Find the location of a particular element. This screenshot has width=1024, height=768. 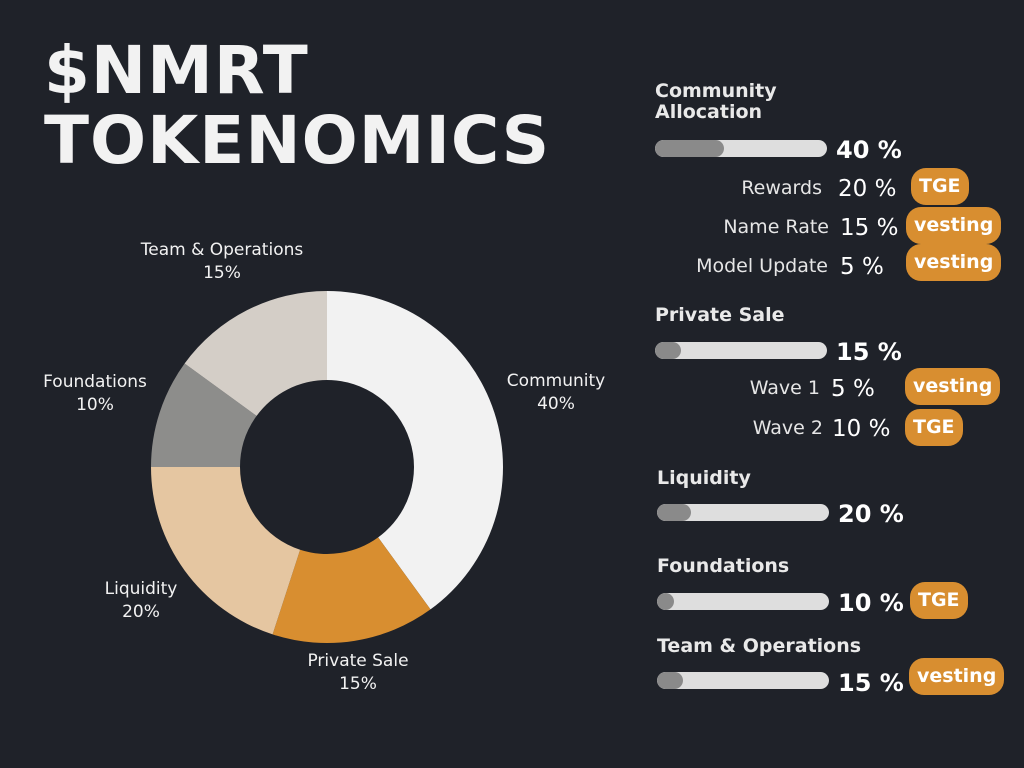

percent-foundations: 10 % is located at coordinates (871, 603).